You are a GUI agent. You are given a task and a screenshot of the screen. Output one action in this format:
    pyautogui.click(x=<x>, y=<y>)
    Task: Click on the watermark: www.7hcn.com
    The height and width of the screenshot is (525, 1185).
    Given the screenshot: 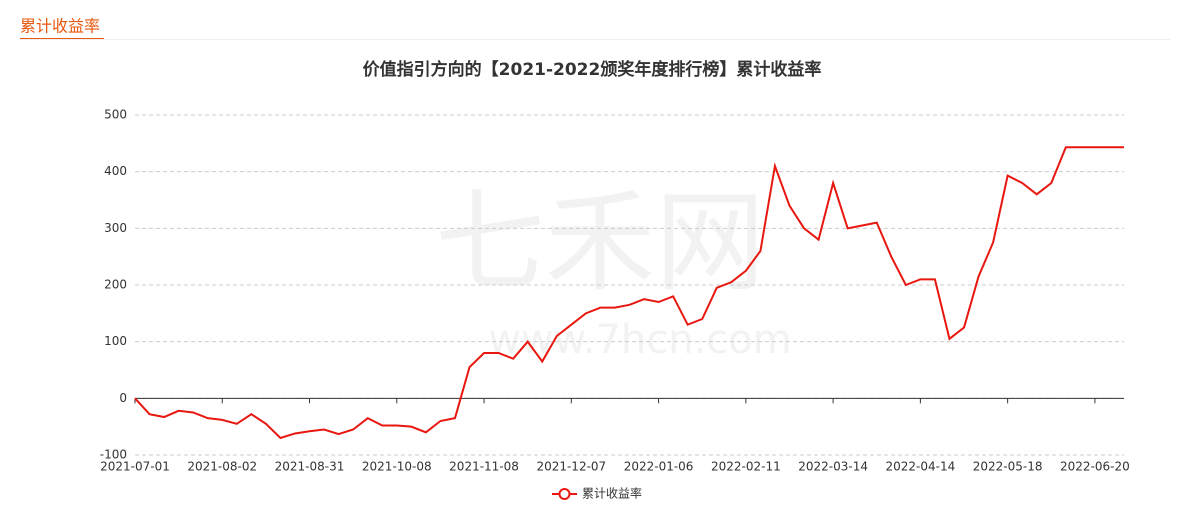 What is the action you would take?
    pyautogui.click(x=639, y=340)
    